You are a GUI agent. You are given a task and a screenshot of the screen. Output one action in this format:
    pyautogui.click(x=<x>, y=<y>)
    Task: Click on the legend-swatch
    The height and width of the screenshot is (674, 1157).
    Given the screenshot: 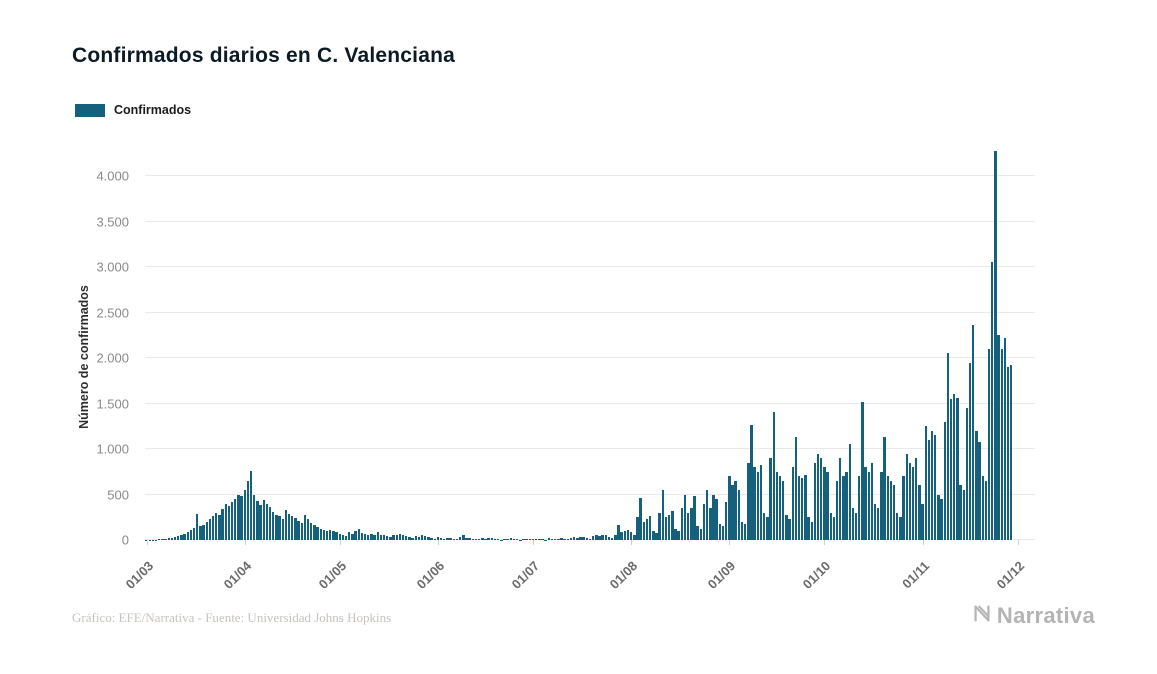 What is the action you would take?
    pyautogui.click(x=90, y=110)
    